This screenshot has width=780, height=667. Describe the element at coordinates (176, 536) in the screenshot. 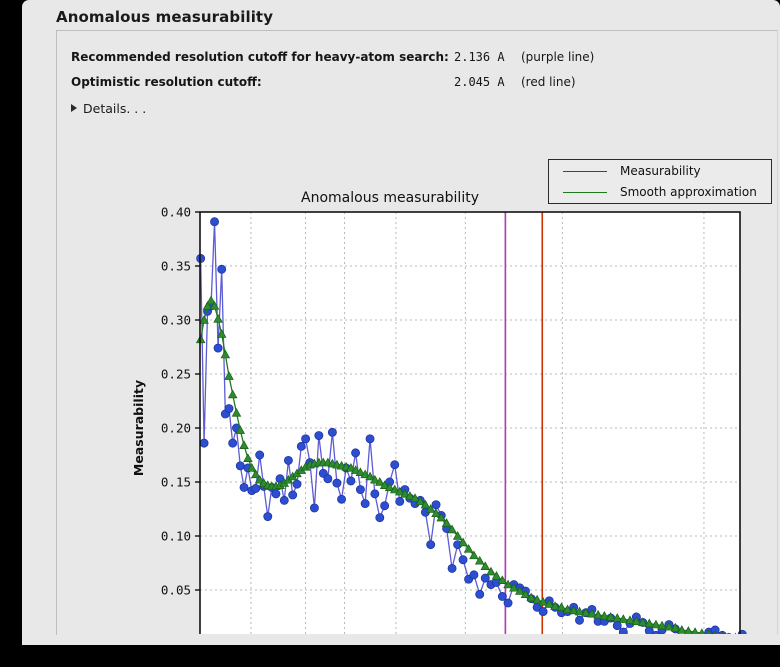

I see `svg-text: 0.10` at that location.